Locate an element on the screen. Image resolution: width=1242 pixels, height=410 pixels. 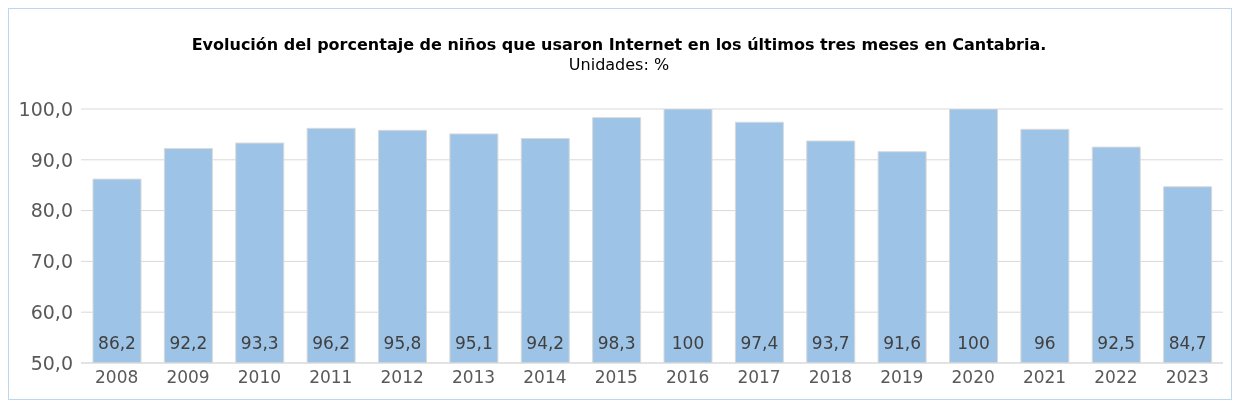
x-tick-label: 2013 is located at coordinates (473, 377).